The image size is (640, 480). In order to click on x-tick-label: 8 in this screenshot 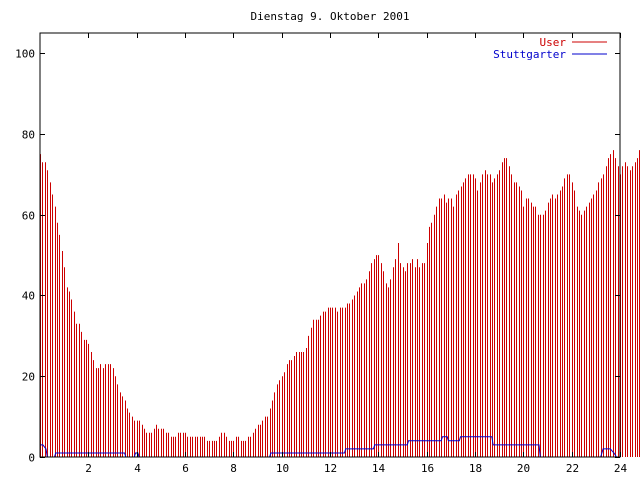, I will do `click(233, 468)`.